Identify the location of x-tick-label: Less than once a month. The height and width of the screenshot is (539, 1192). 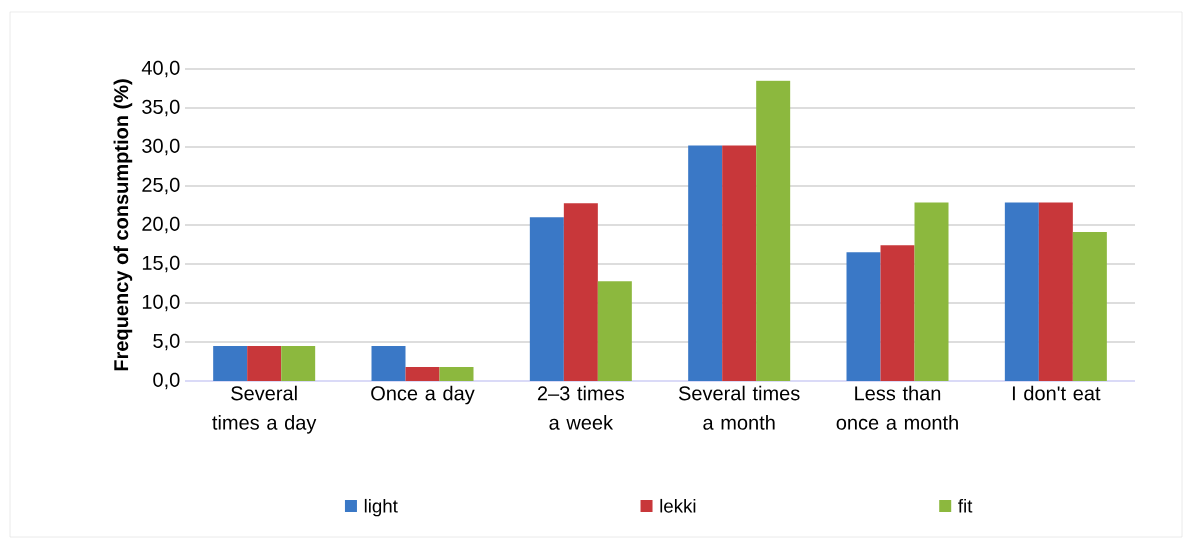
(897, 407).